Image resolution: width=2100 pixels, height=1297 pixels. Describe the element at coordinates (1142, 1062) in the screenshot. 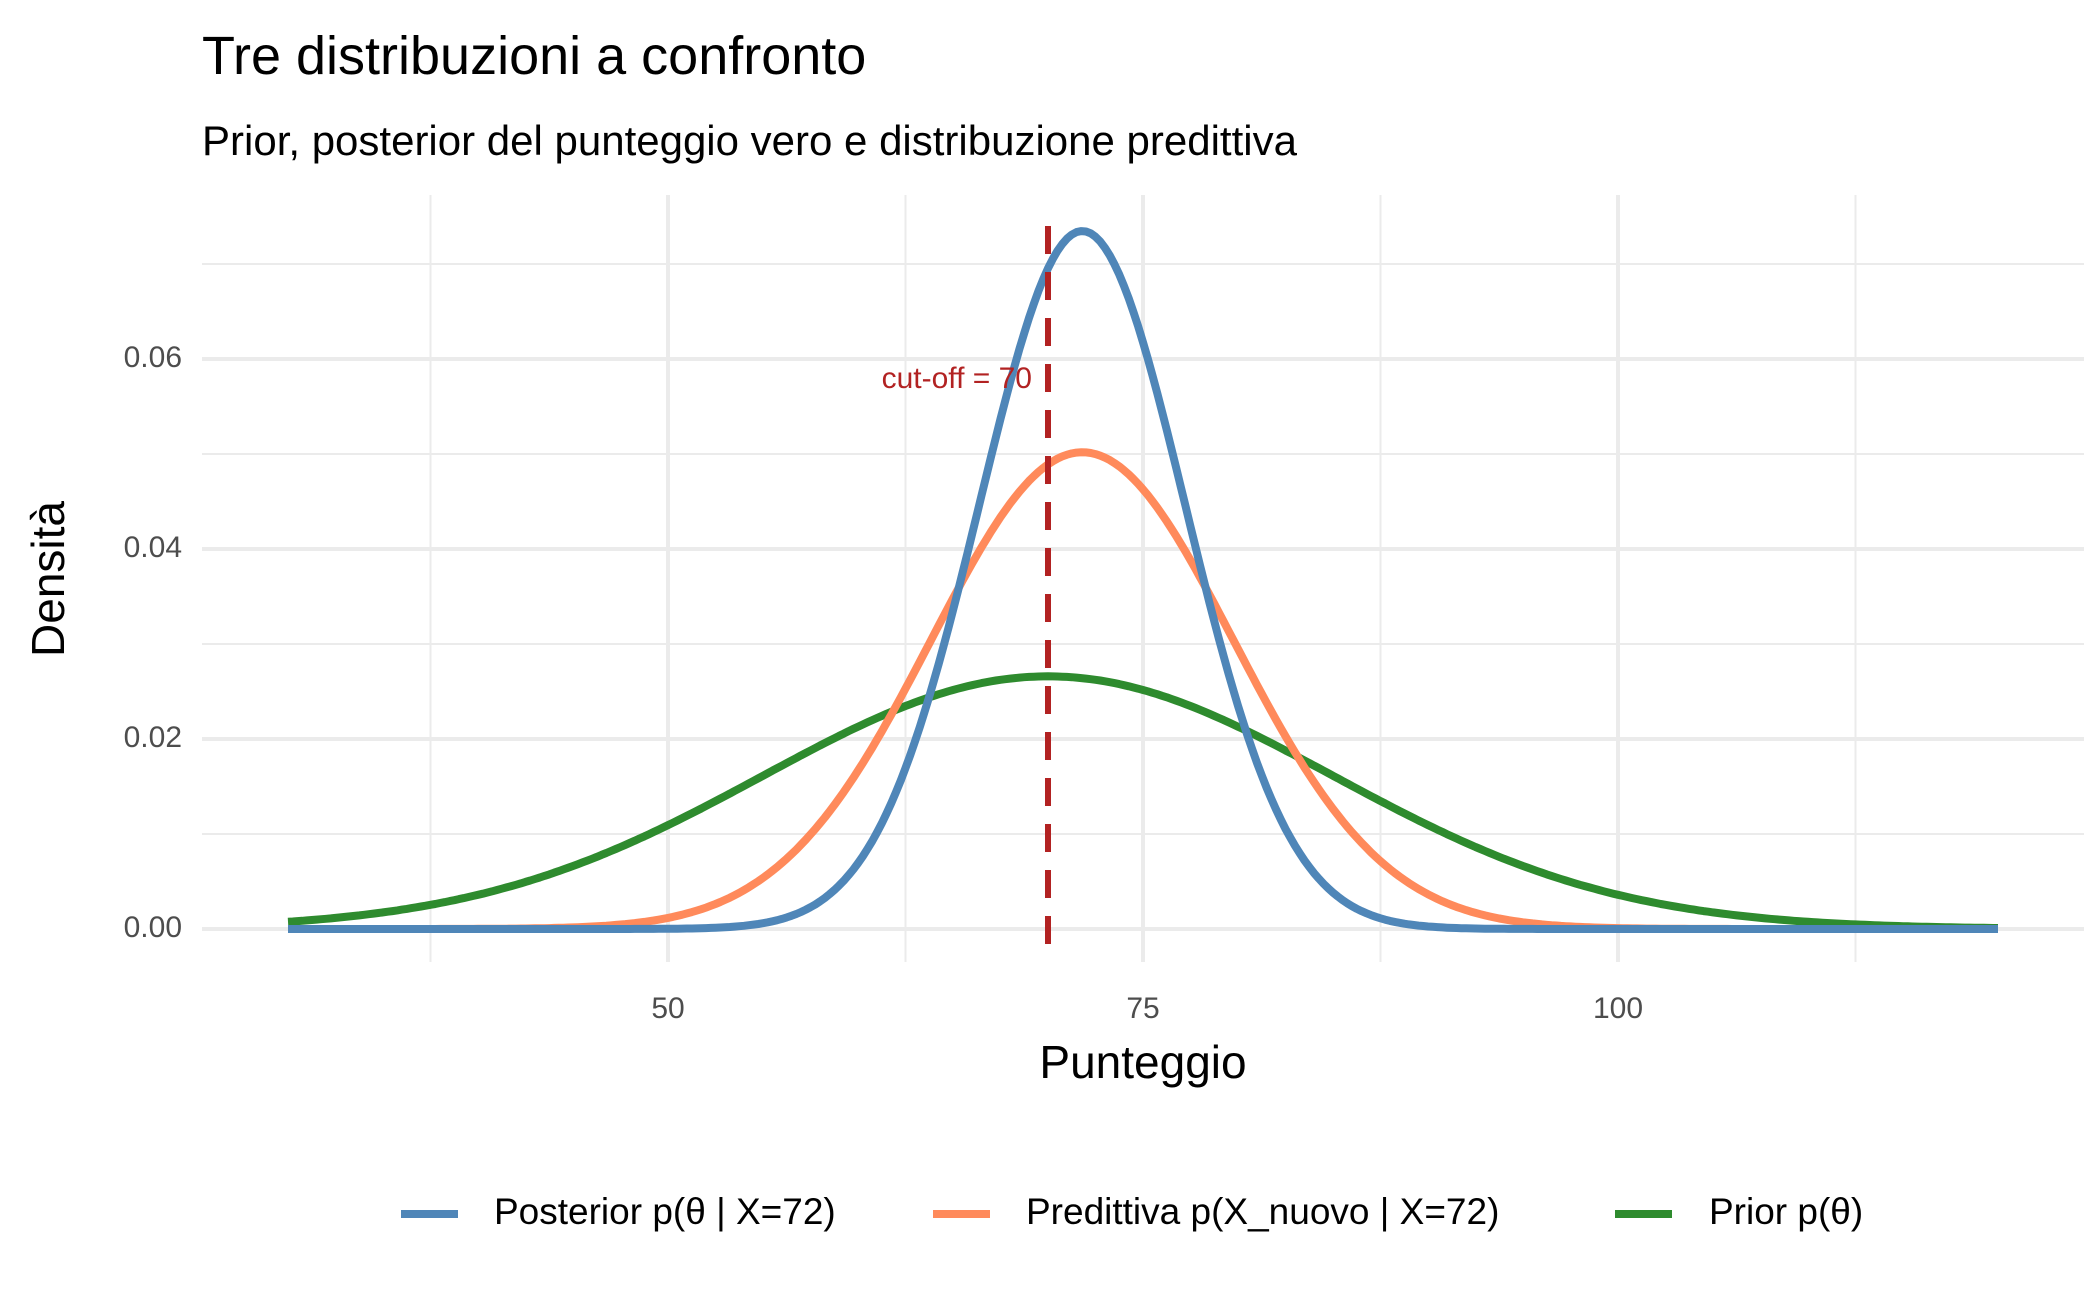

I see `x-axis-title: Punteggio` at that location.